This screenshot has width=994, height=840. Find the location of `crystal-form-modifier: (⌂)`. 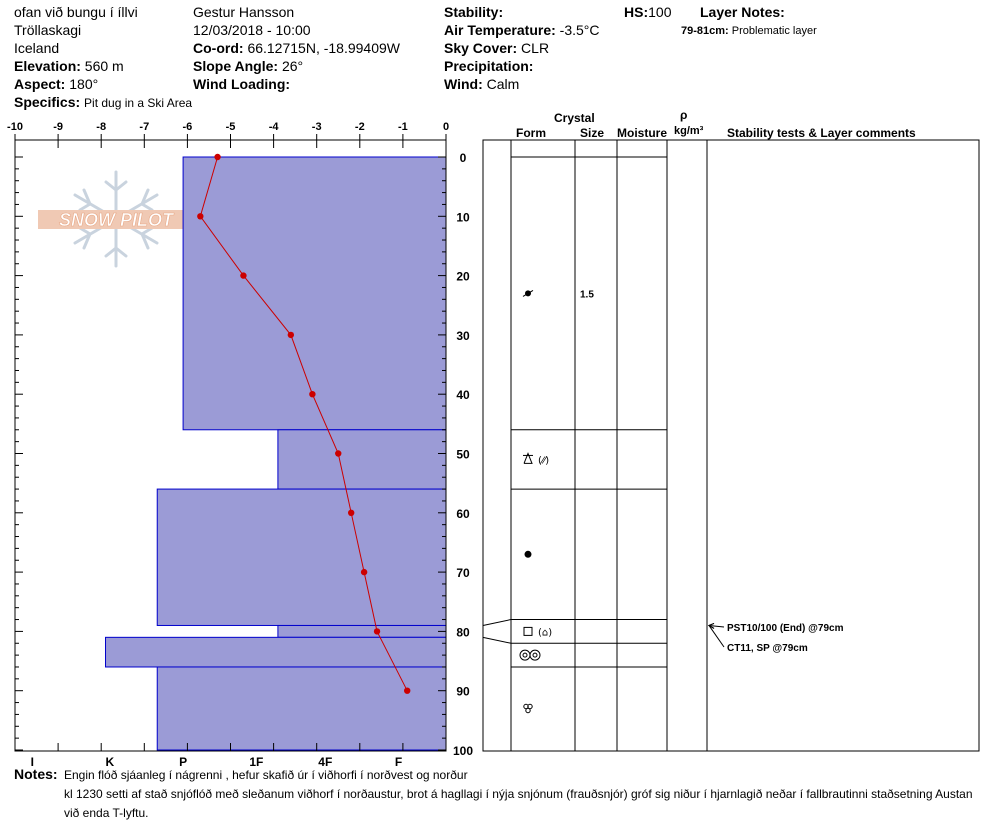

crystal-form-modifier: (⌂) is located at coordinates (545, 632).